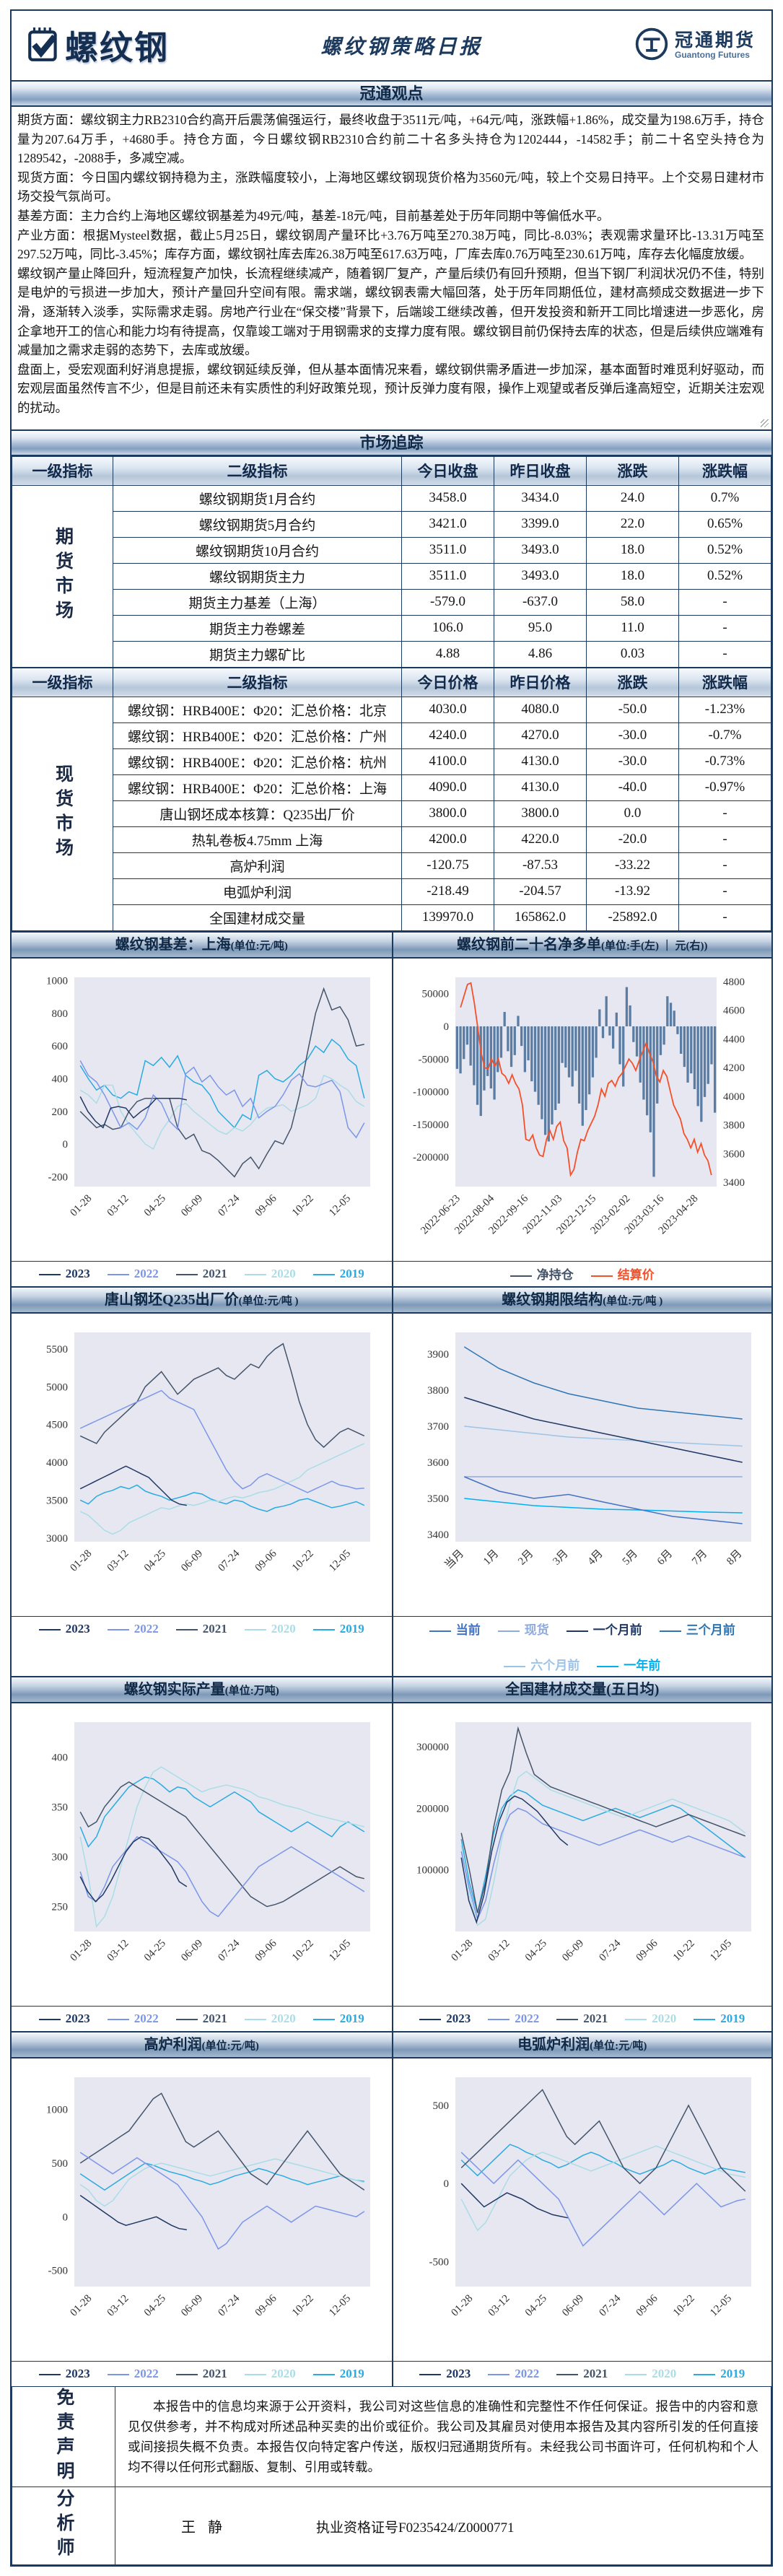 The height and width of the screenshot is (2576, 783). Describe the element at coordinates (61, 1111) in the screenshot. I see `svg-text: 200` at that location.